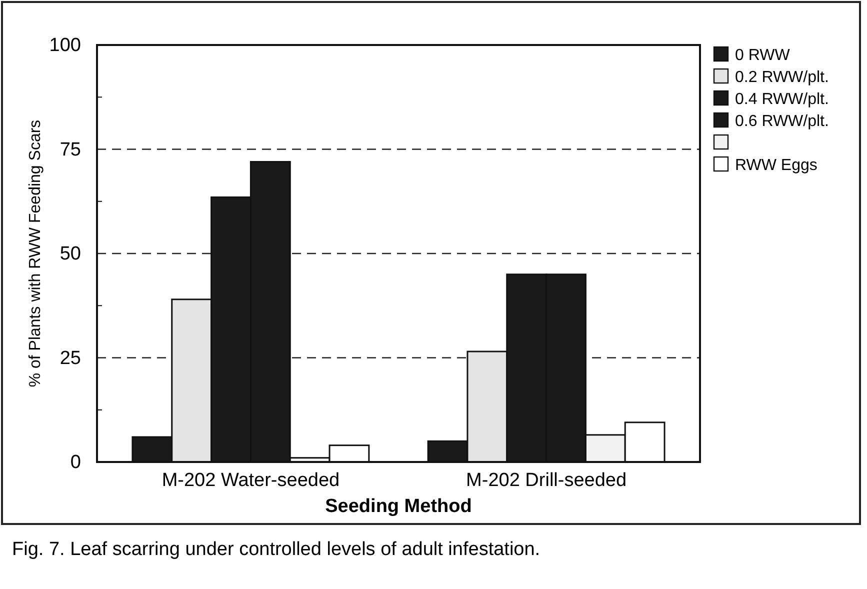 Image resolution: width=867 pixels, height=589 pixels. I want to click on caption: Fig. 7. Leaf scarring under controlled levels of adult infestation., so click(276, 549).